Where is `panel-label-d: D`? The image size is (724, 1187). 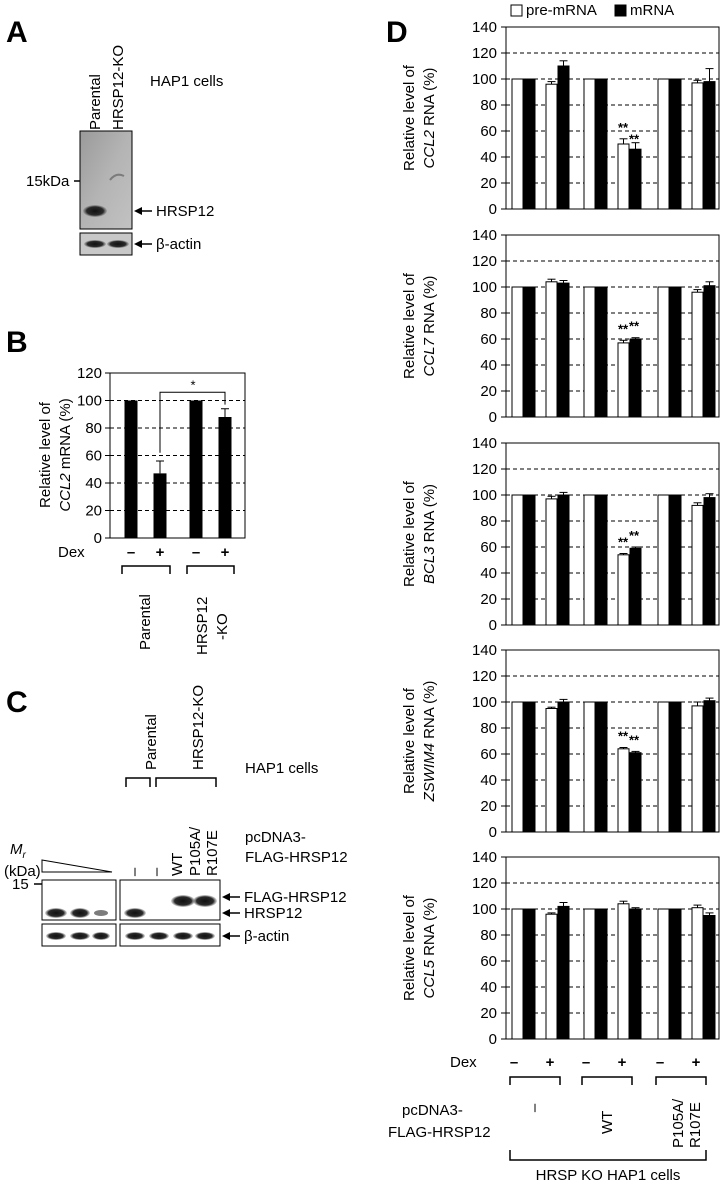 panel-label-d: D is located at coordinates (397, 32).